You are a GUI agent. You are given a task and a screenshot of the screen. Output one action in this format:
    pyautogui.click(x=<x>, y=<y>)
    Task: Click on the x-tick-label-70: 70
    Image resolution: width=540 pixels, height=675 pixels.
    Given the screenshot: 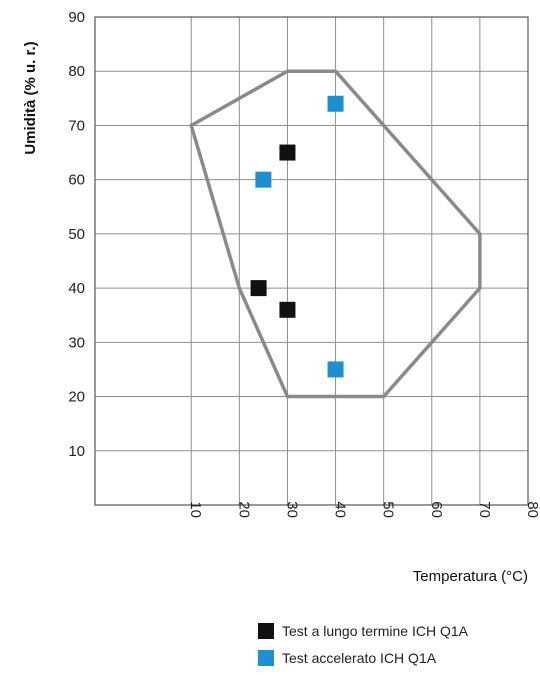 What is the action you would take?
    pyautogui.click(x=484, y=509)
    